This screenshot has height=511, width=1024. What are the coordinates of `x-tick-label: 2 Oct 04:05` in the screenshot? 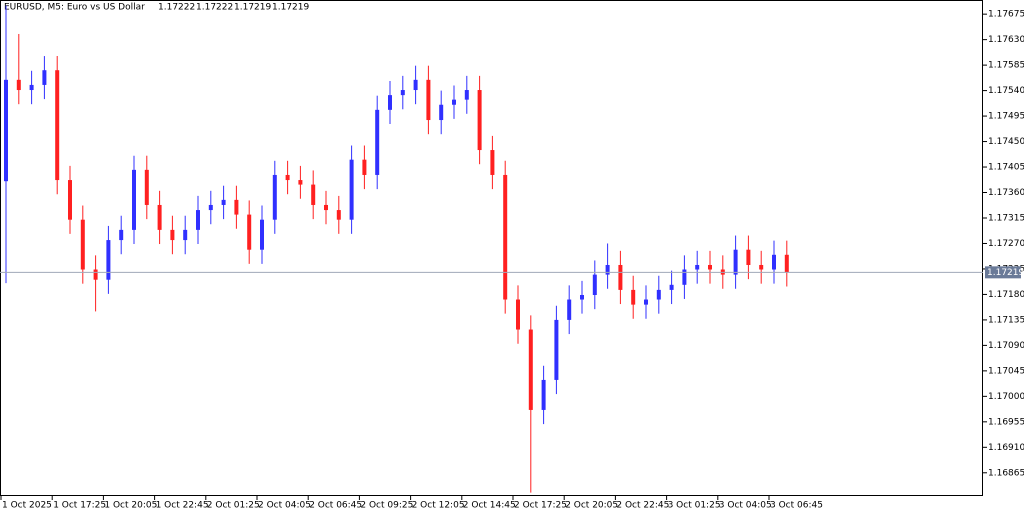 It's located at (284, 506).